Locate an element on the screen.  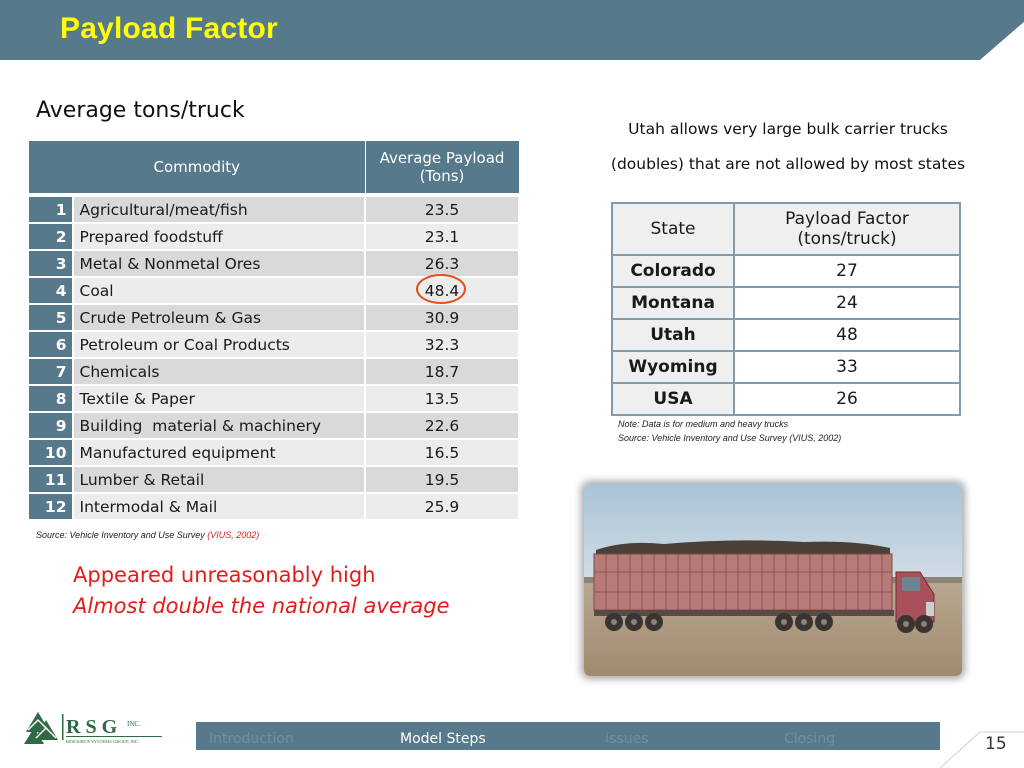
logo-letters: R S G is located at coordinates (92, 727).